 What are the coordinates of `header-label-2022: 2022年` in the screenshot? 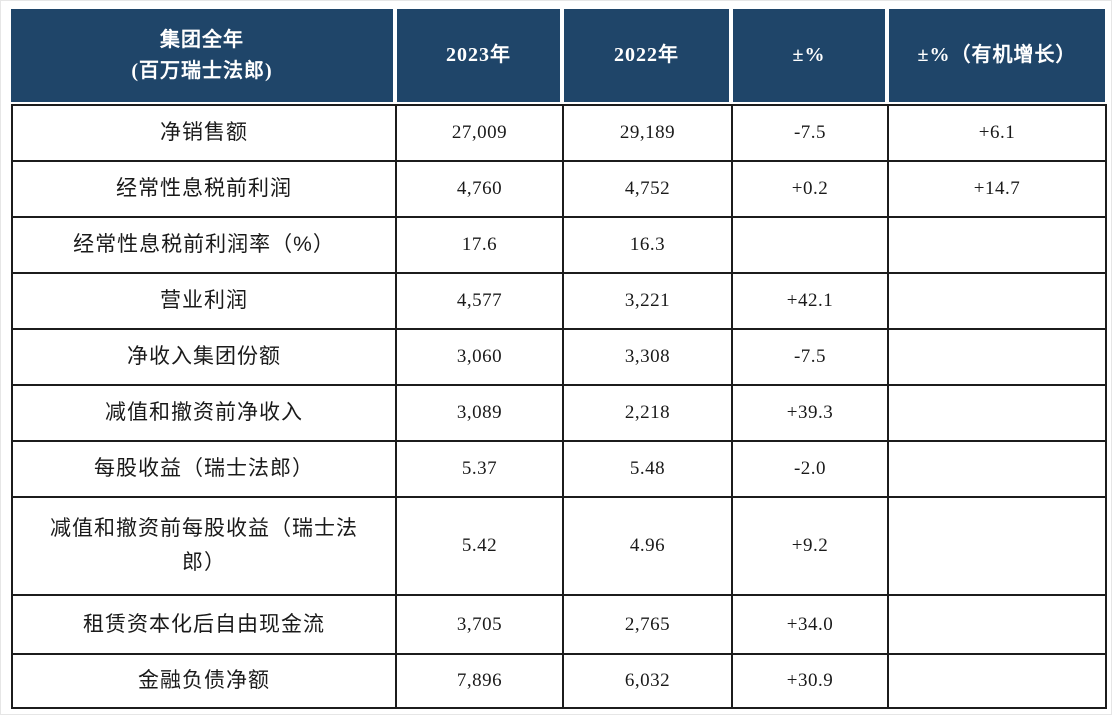 It's located at (646, 55).